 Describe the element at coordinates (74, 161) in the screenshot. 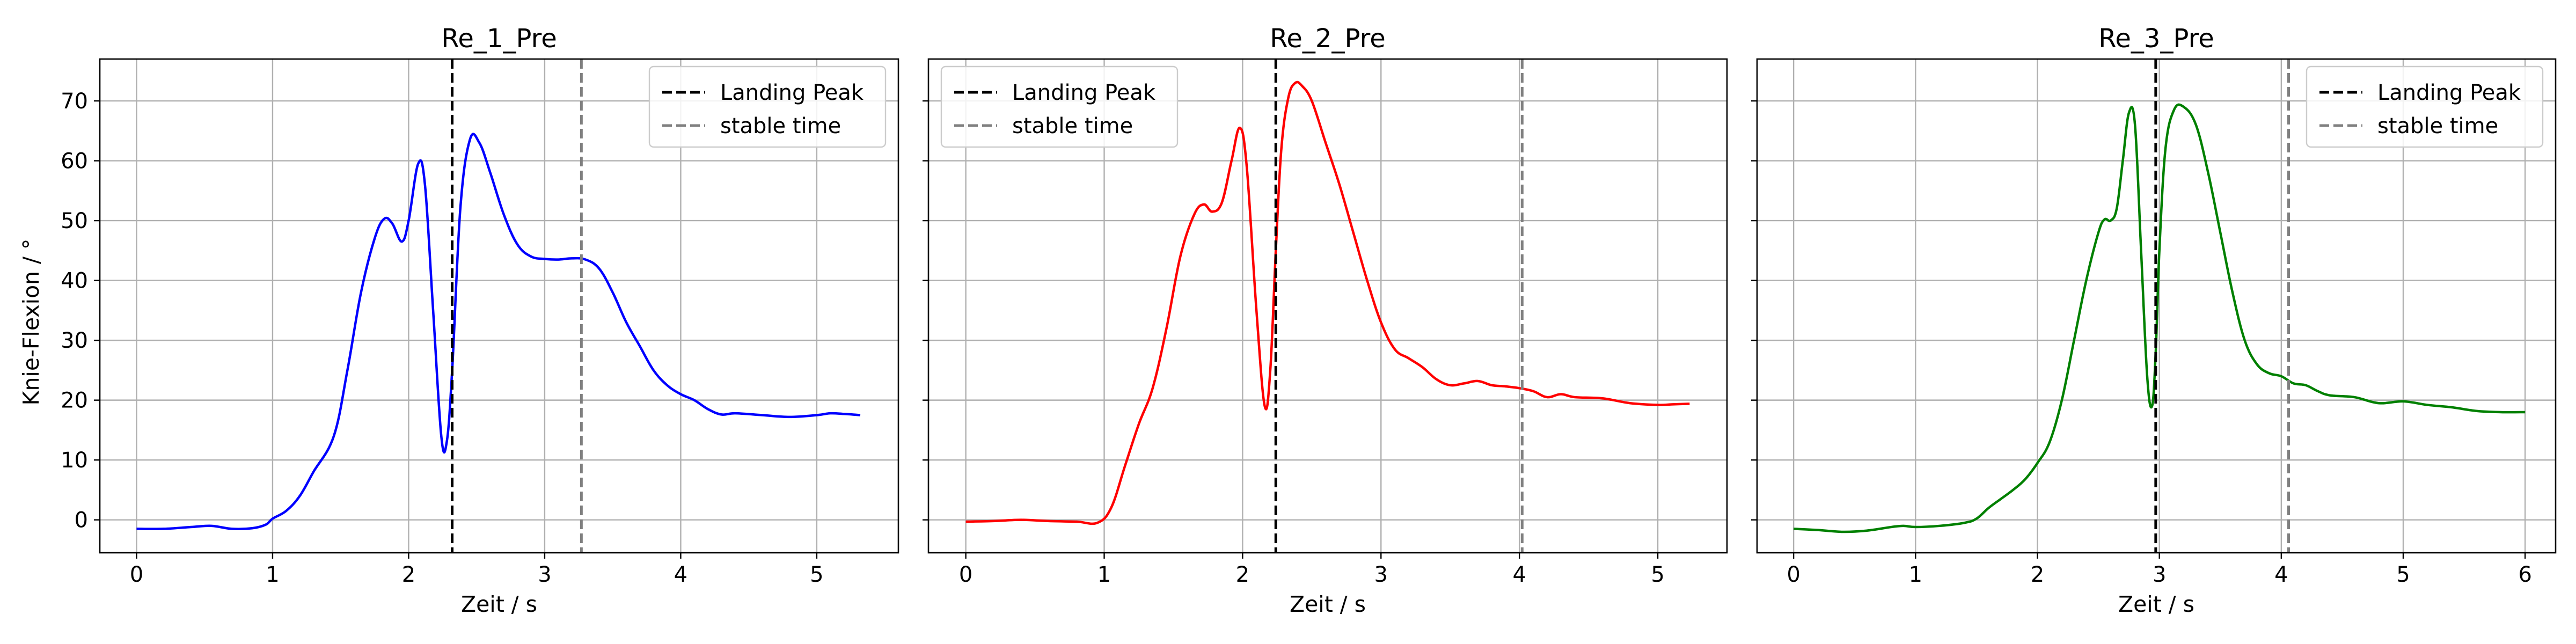

I see `y-tick-label: 60` at that location.